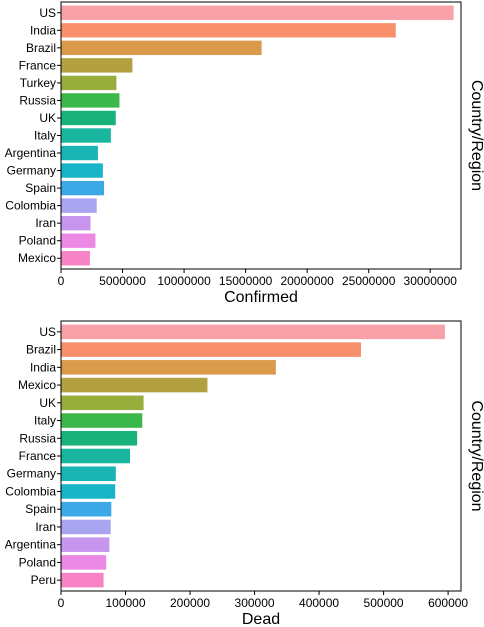 This screenshot has height=627, width=484. Describe the element at coordinates (38, 83) in the screenshot. I see `confirmed-category-label: Turkey` at that location.